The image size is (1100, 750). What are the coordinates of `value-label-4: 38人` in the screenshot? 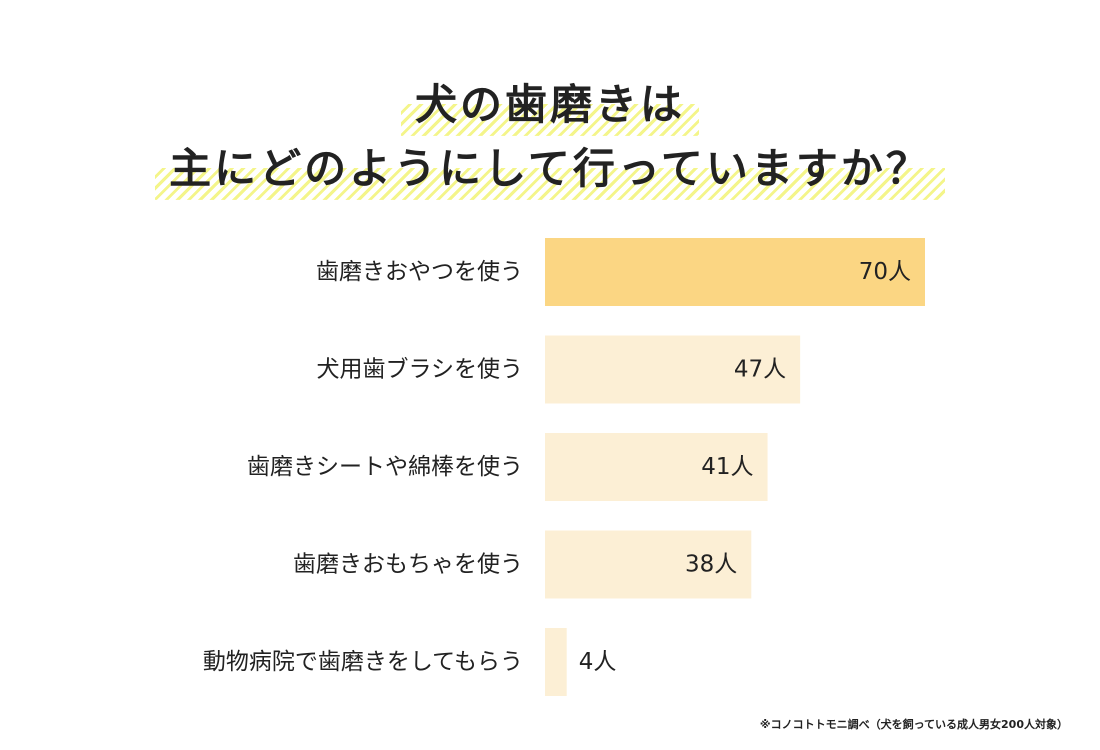 It's located at (711, 565).